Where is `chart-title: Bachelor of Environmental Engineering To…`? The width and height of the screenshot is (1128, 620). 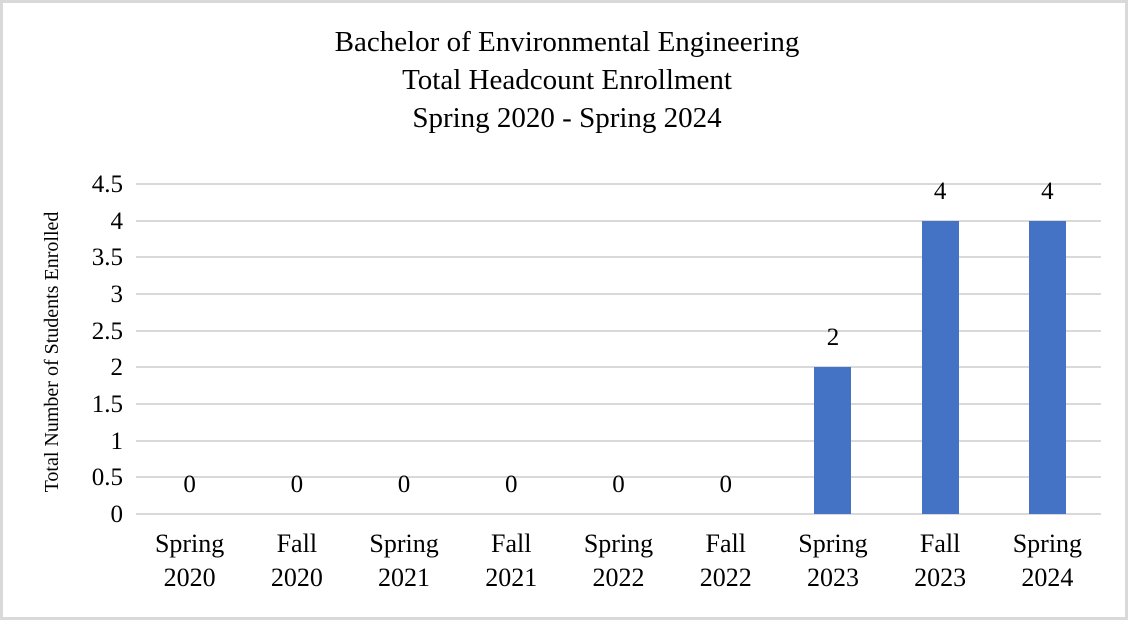 chart-title: Bachelor of Environmental Engineering To… is located at coordinates (567, 80).